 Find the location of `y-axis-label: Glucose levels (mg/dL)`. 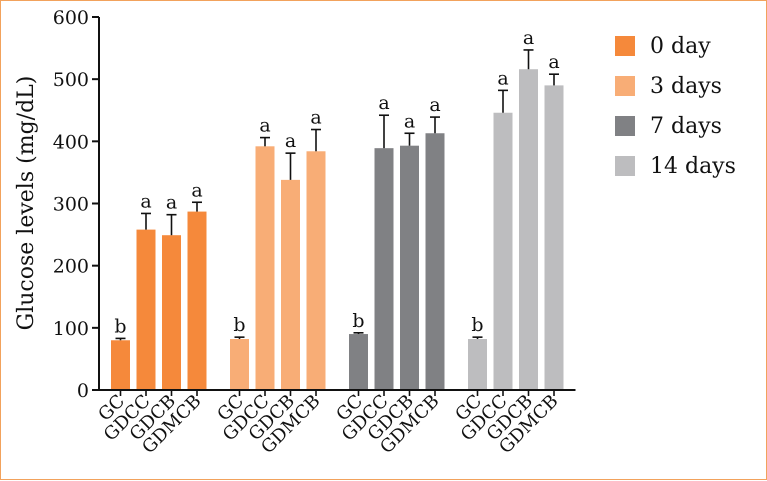

y-axis-label: Glucose levels (mg/dL) is located at coordinates (26, 203).